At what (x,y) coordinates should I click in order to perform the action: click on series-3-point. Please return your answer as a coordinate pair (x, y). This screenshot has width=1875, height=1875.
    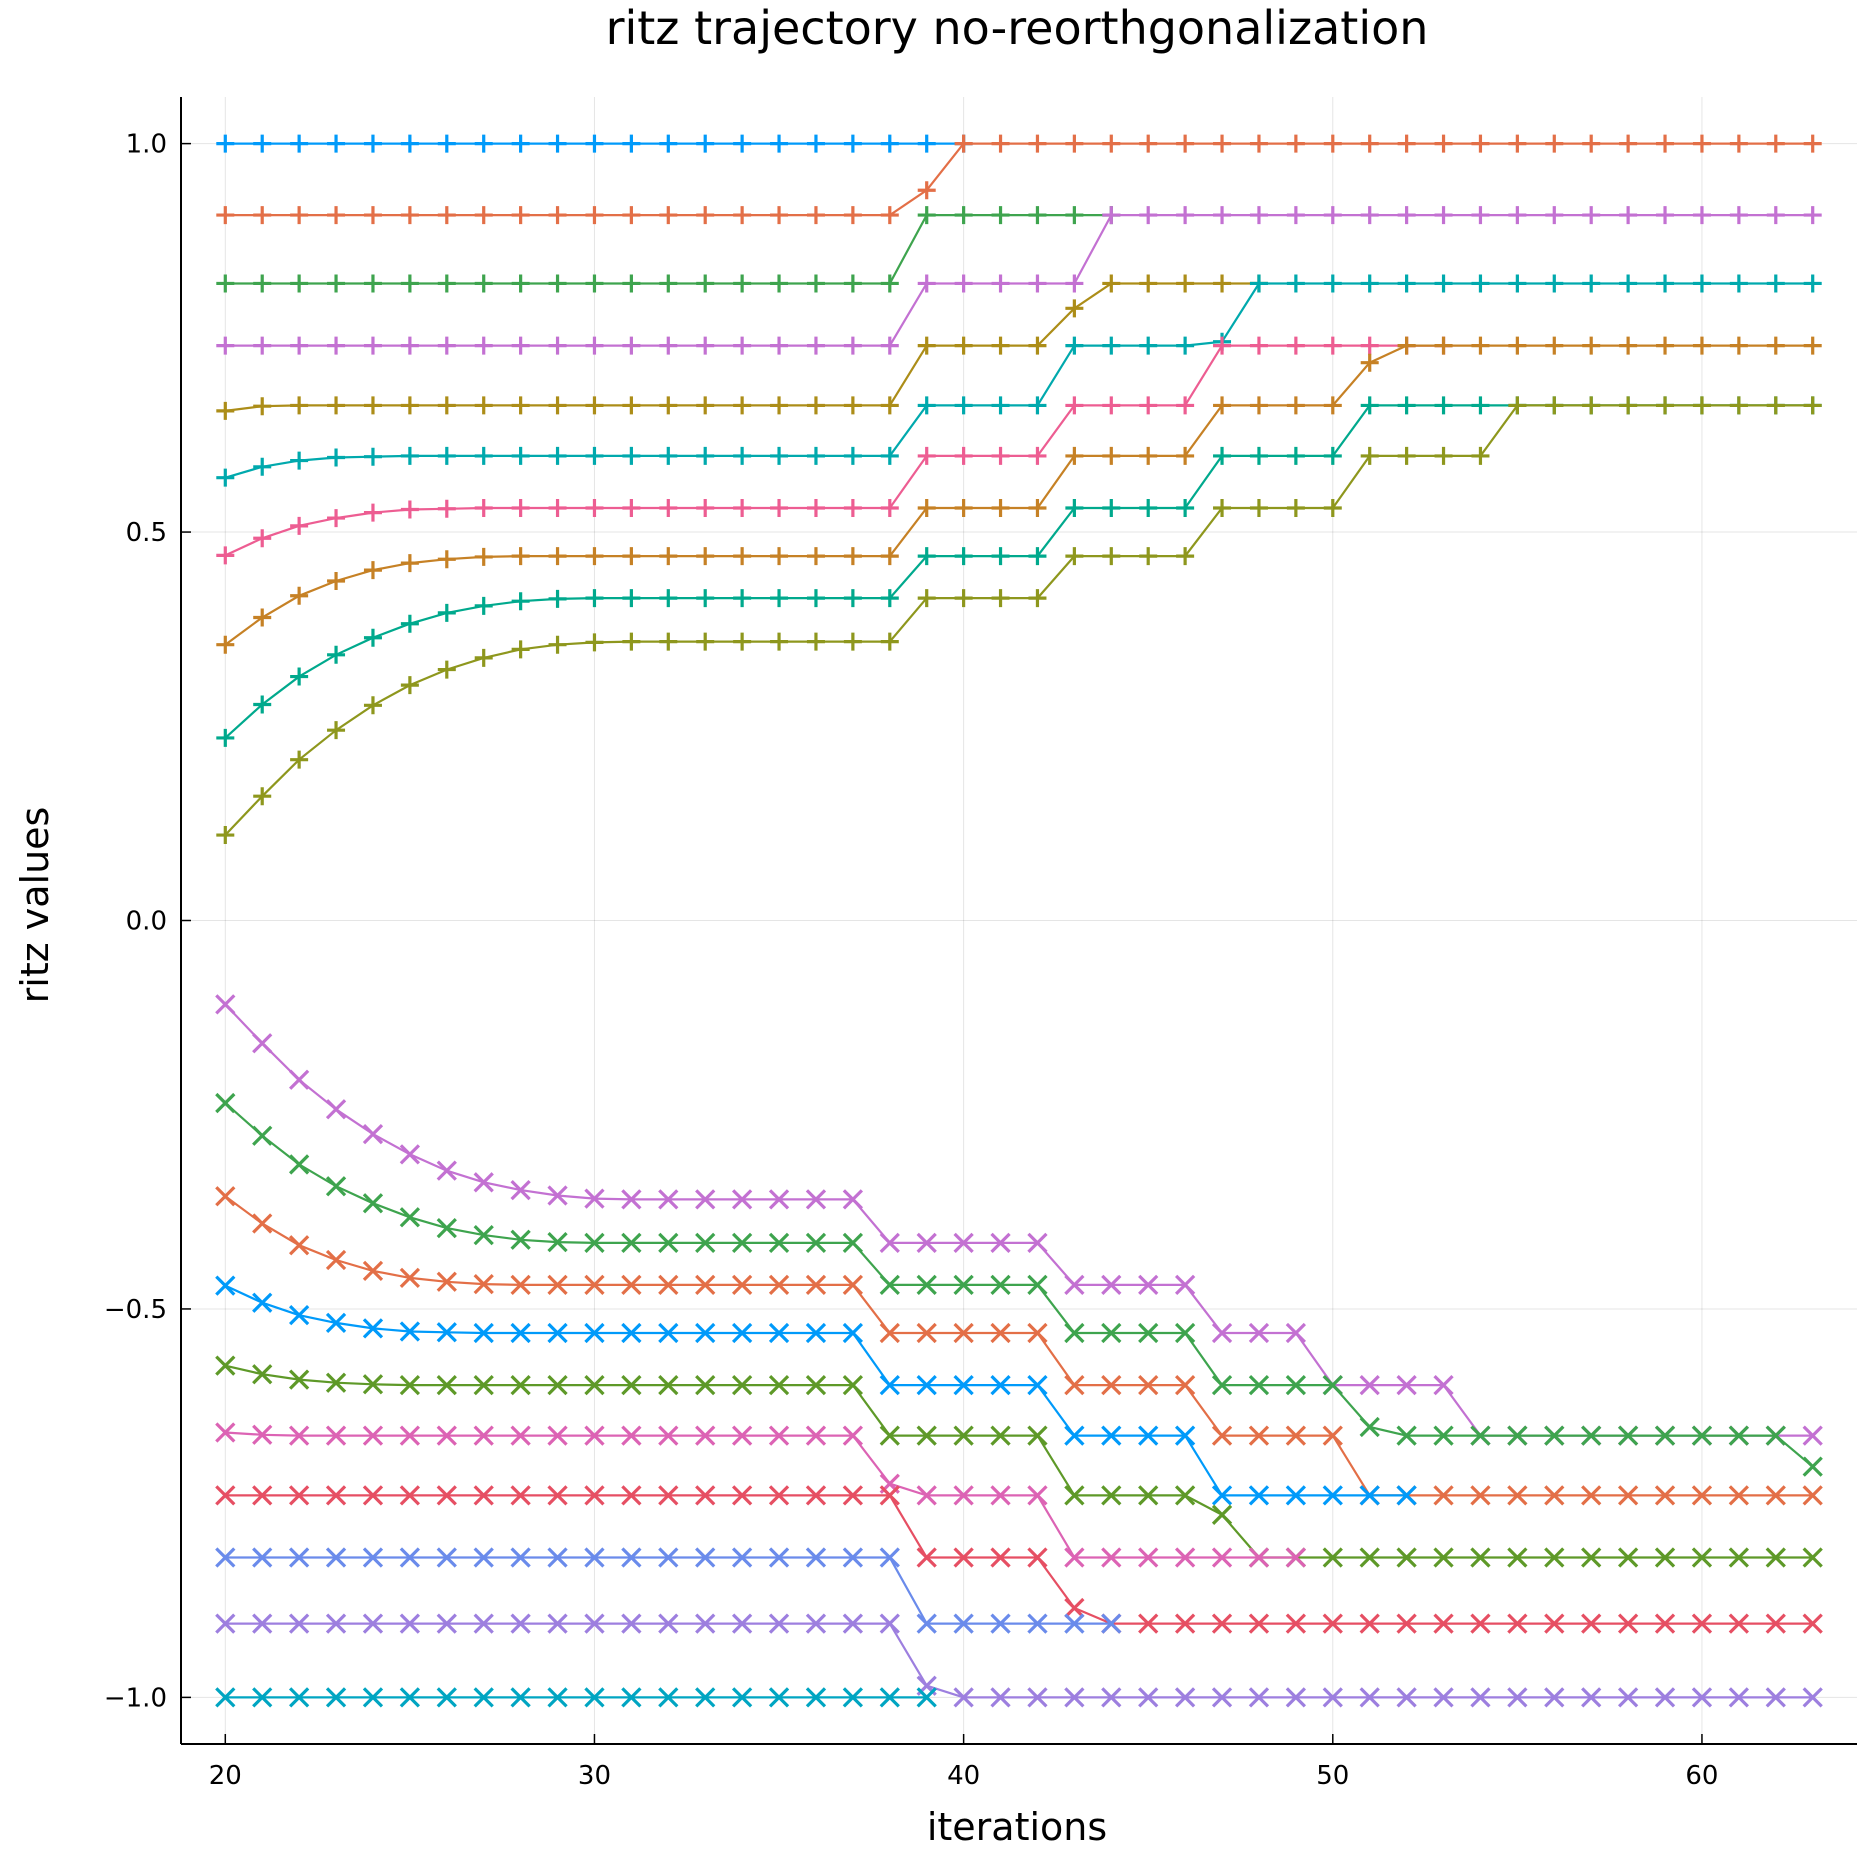
    Looking at the image, I should click on (631, 283).